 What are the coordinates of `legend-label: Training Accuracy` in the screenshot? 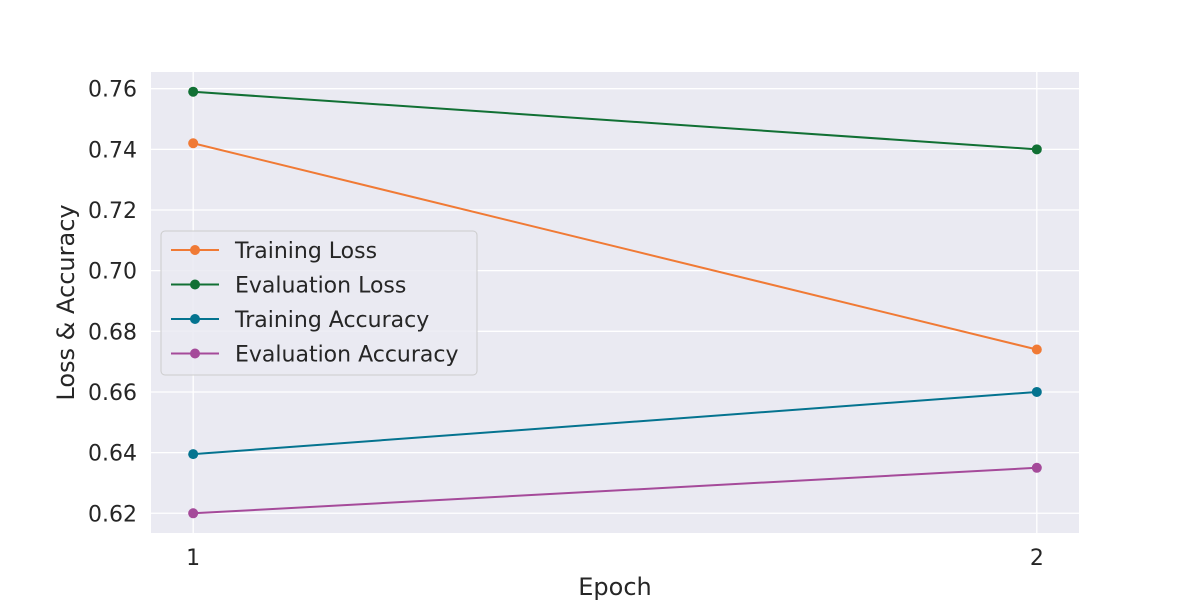 It's located at (331, 320).